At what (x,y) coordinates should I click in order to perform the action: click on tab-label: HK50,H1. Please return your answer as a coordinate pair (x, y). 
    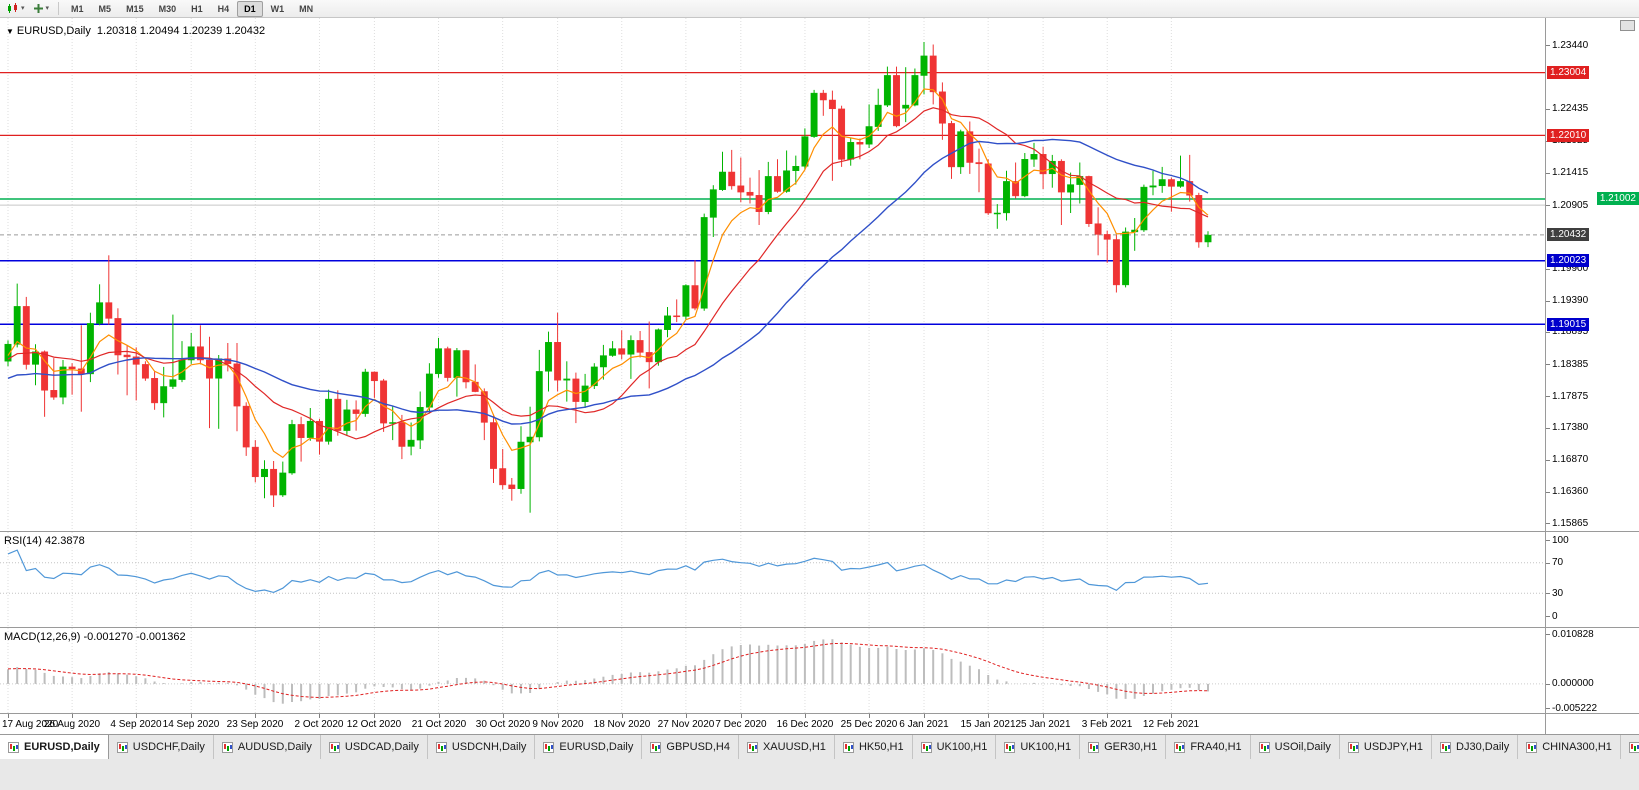
    Looking at the image, I should click on (881, 747).